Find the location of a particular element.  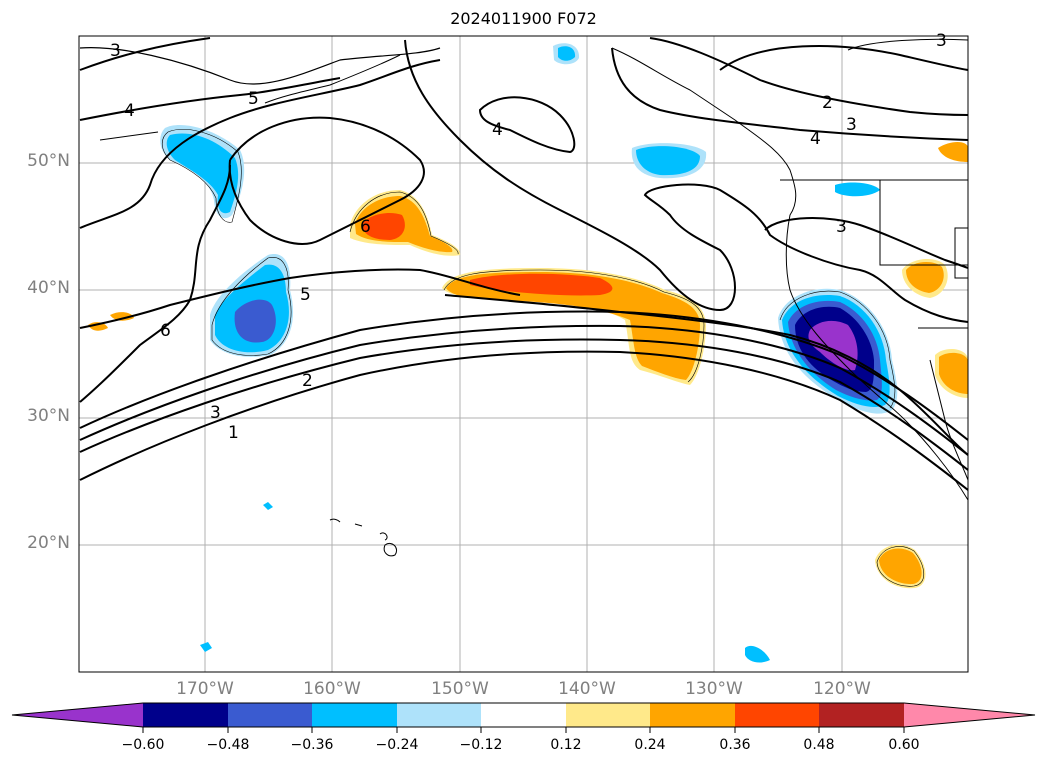

contour-5-mid is located at coordinates (300, 298).